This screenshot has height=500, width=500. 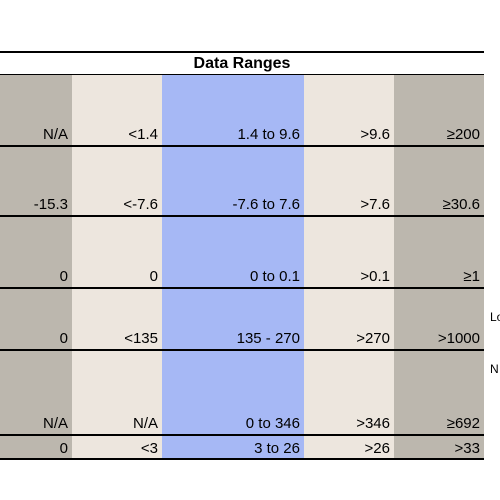 I want to click on table-row: 0 <3 3 to 26 >26 >33, so click(x=250, y=448).